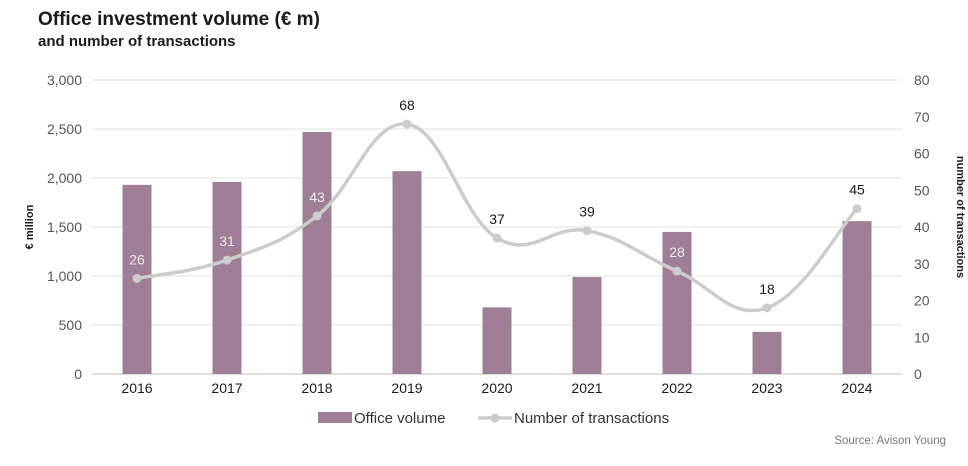 Image resolution: width=968 pixels, height=466 pixels. I want to click on data-label: 37, so click(497, 219).